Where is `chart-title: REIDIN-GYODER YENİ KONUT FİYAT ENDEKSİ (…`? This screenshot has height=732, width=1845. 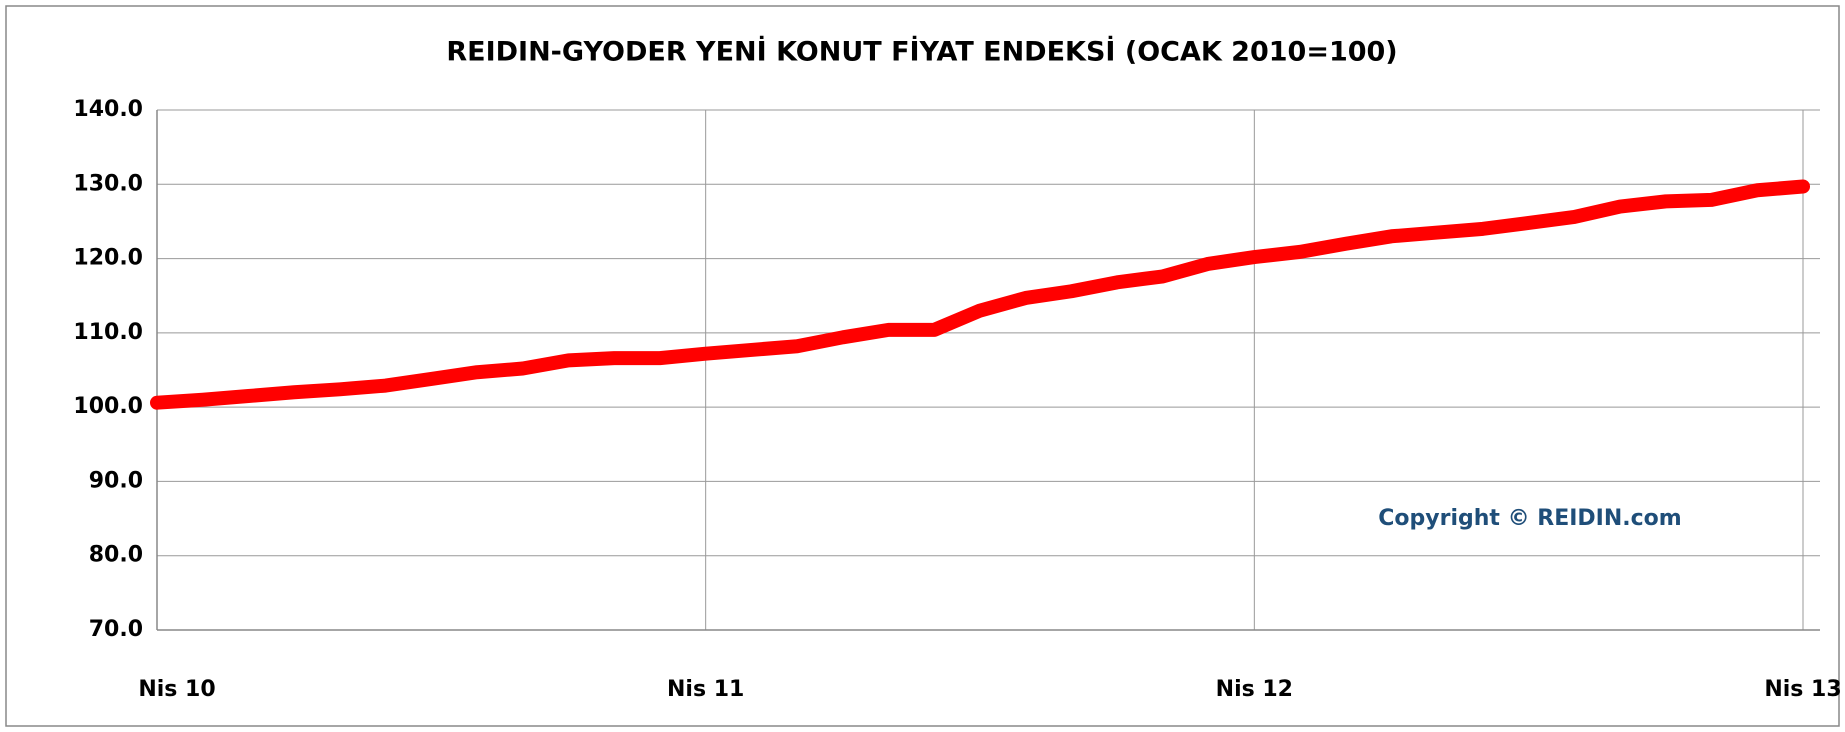 chart-title: REIDIN-GYODER YENİ KONUT FİYAT ENDEKSİ (… is located at coordinates (921, 52).